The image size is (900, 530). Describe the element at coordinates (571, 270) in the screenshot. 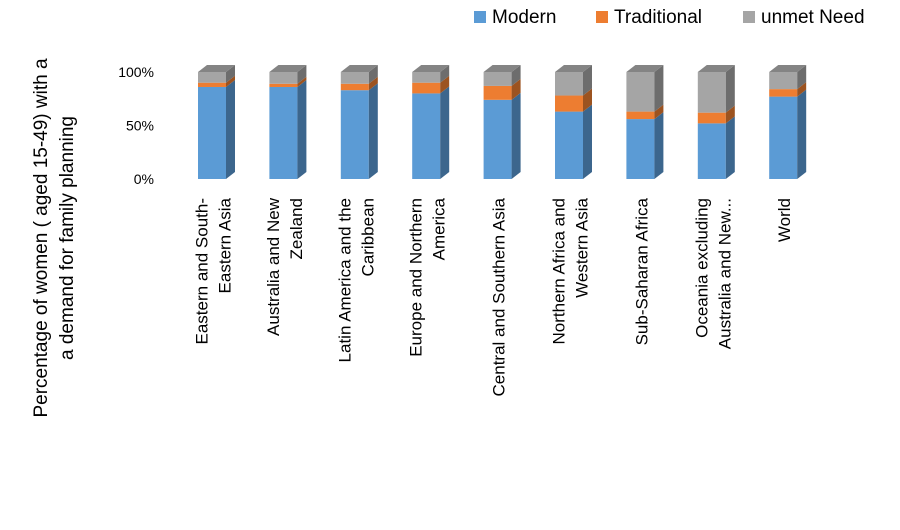

I see `x-tick-label: Northern Africa and Western Asia` at that location.